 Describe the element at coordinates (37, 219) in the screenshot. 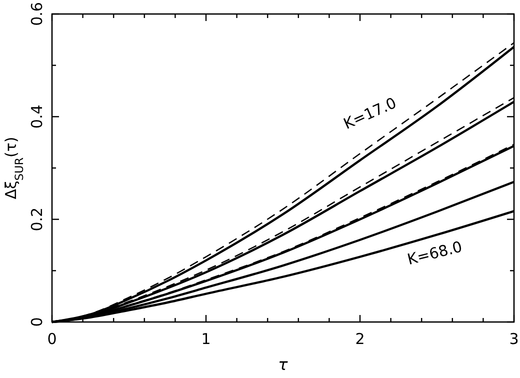

I see `y-tick-label: 0.2` at that location.